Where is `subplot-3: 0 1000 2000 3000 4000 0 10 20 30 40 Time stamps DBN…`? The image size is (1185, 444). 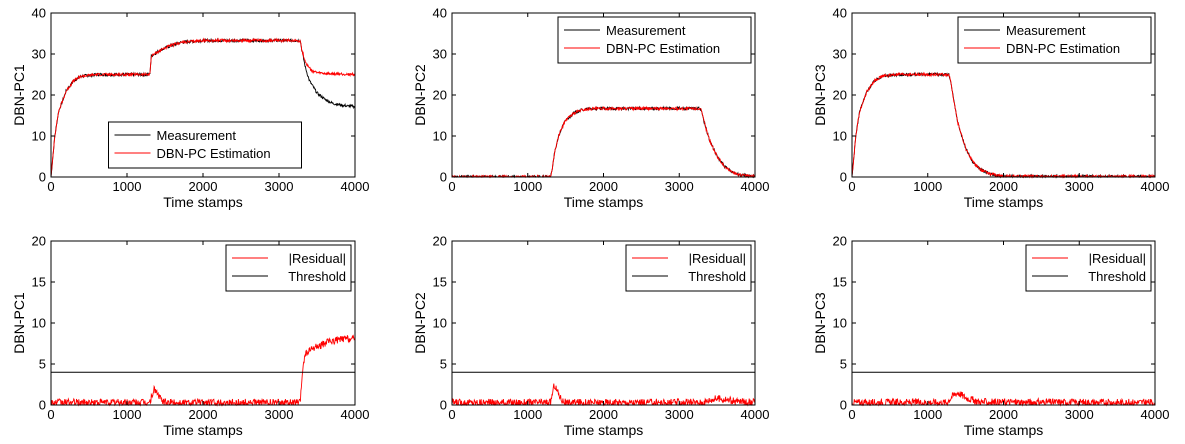
subplot-3: 0 1000 2000 3000 4000 0 10 20 30 40 Time stamps DBN… is located at coordinates (990, 108).